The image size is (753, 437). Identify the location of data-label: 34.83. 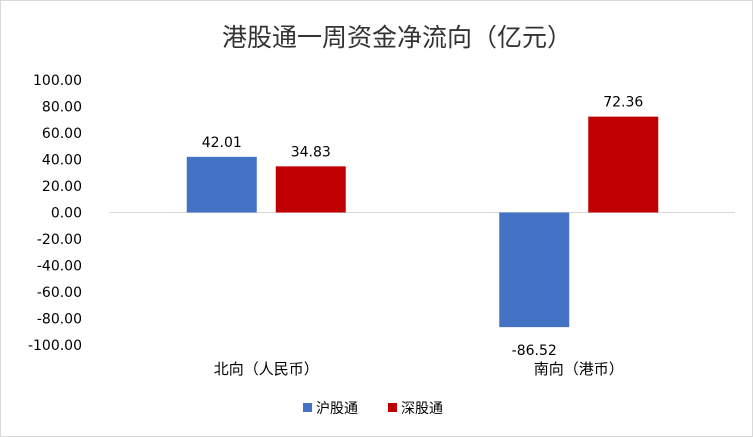
(311, 152).